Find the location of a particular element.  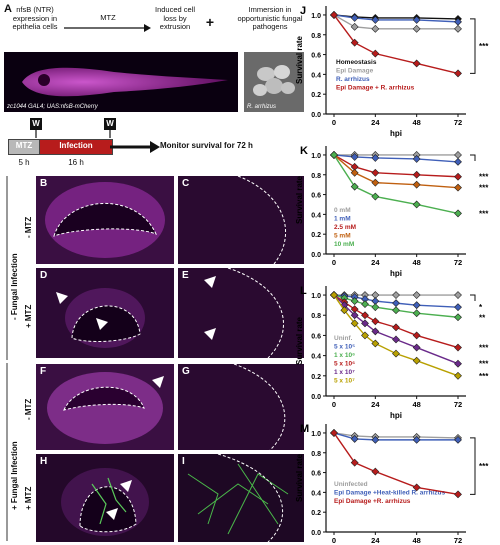

fish-caption: zc1044 GAL4; UAS:nfsB-mCherry is located at coordinates (52, 107).